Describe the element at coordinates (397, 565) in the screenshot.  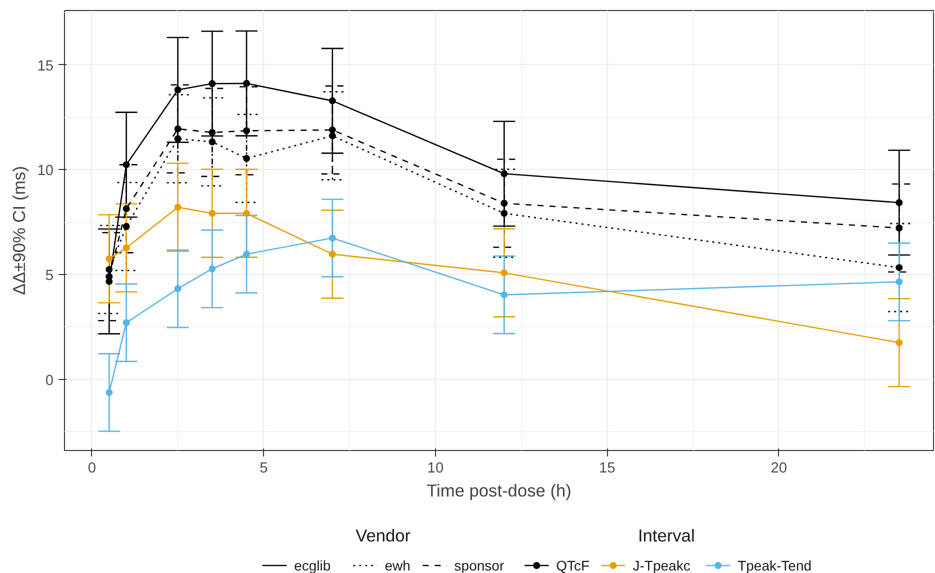
I see `text: ewh` at that location.